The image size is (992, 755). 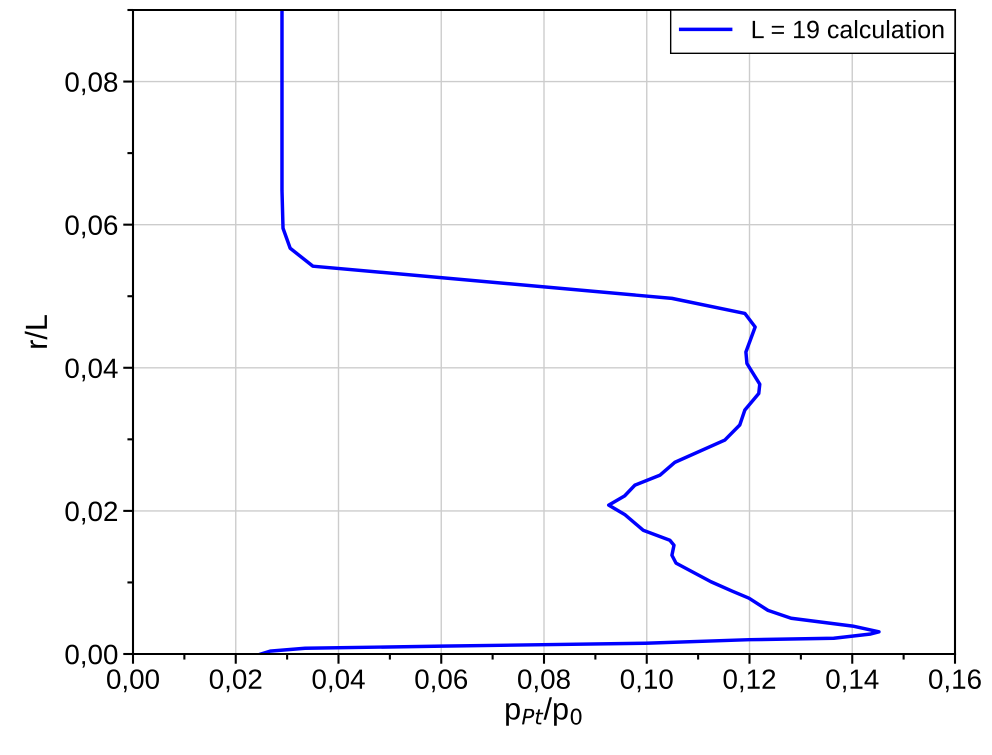 What do you see at coordinates (852, 680) in the screenshot?
I see `x-tick-label: 0,14` at bounding box center [852, 680].